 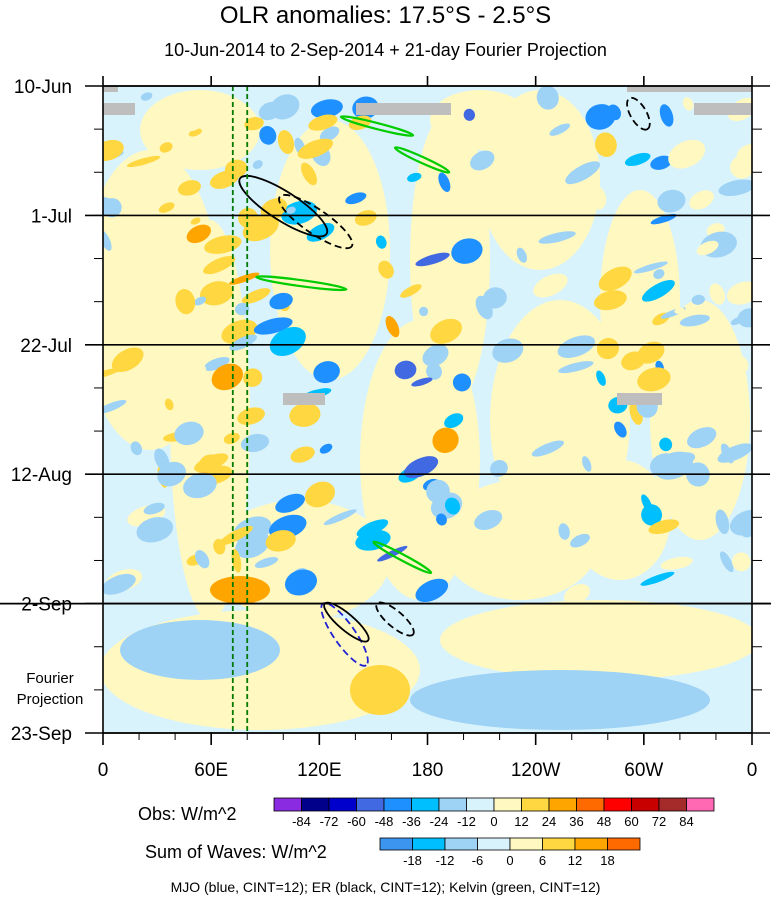 I want to click on waves-colorbar-level-3: 0, so click(x=509, y=860).